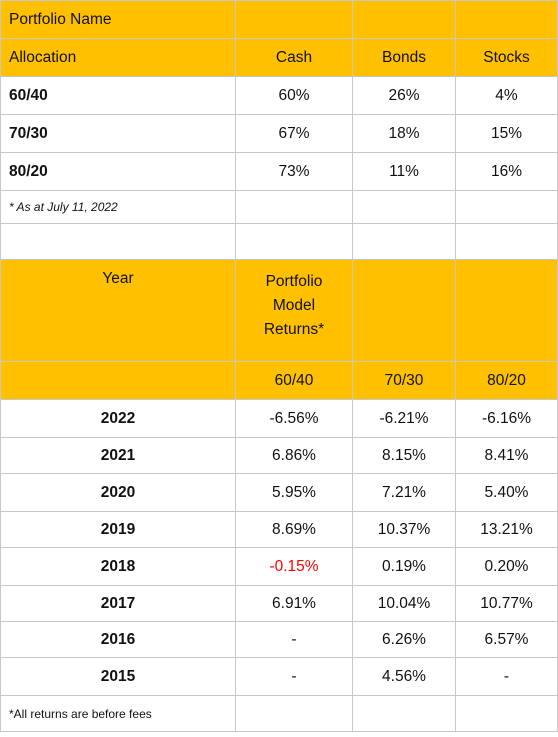  Describe the element at coordinates (506, 639) in the screenshot. I see `return-8020: 6.57%` at that location.